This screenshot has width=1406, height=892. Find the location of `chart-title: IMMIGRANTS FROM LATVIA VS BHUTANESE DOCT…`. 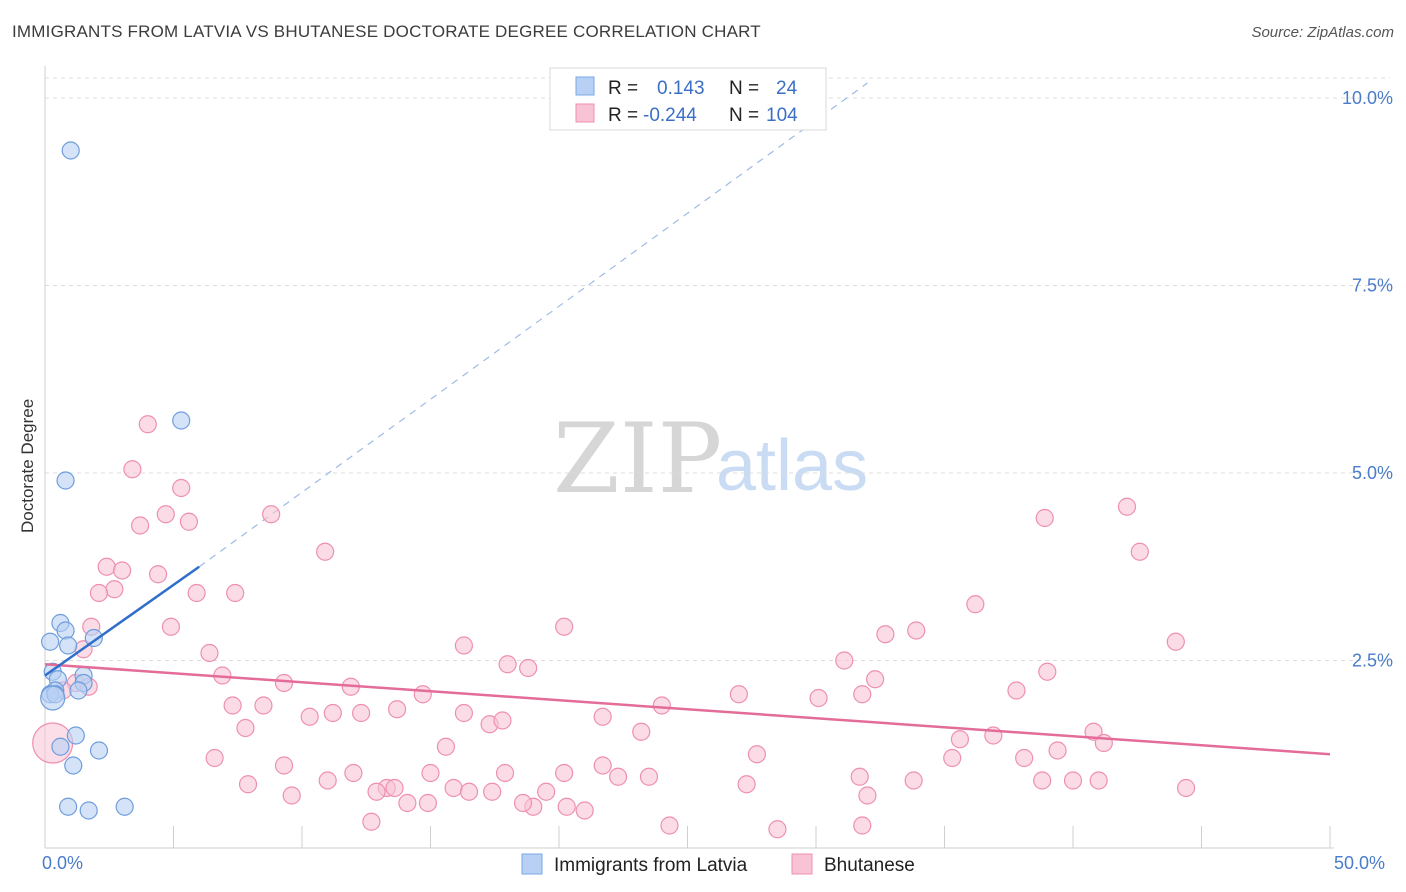

chart-title: IMMIGRANTS FROM LATVIA VS BHUTANESE DOCT… is located at coordinates (386, 31).